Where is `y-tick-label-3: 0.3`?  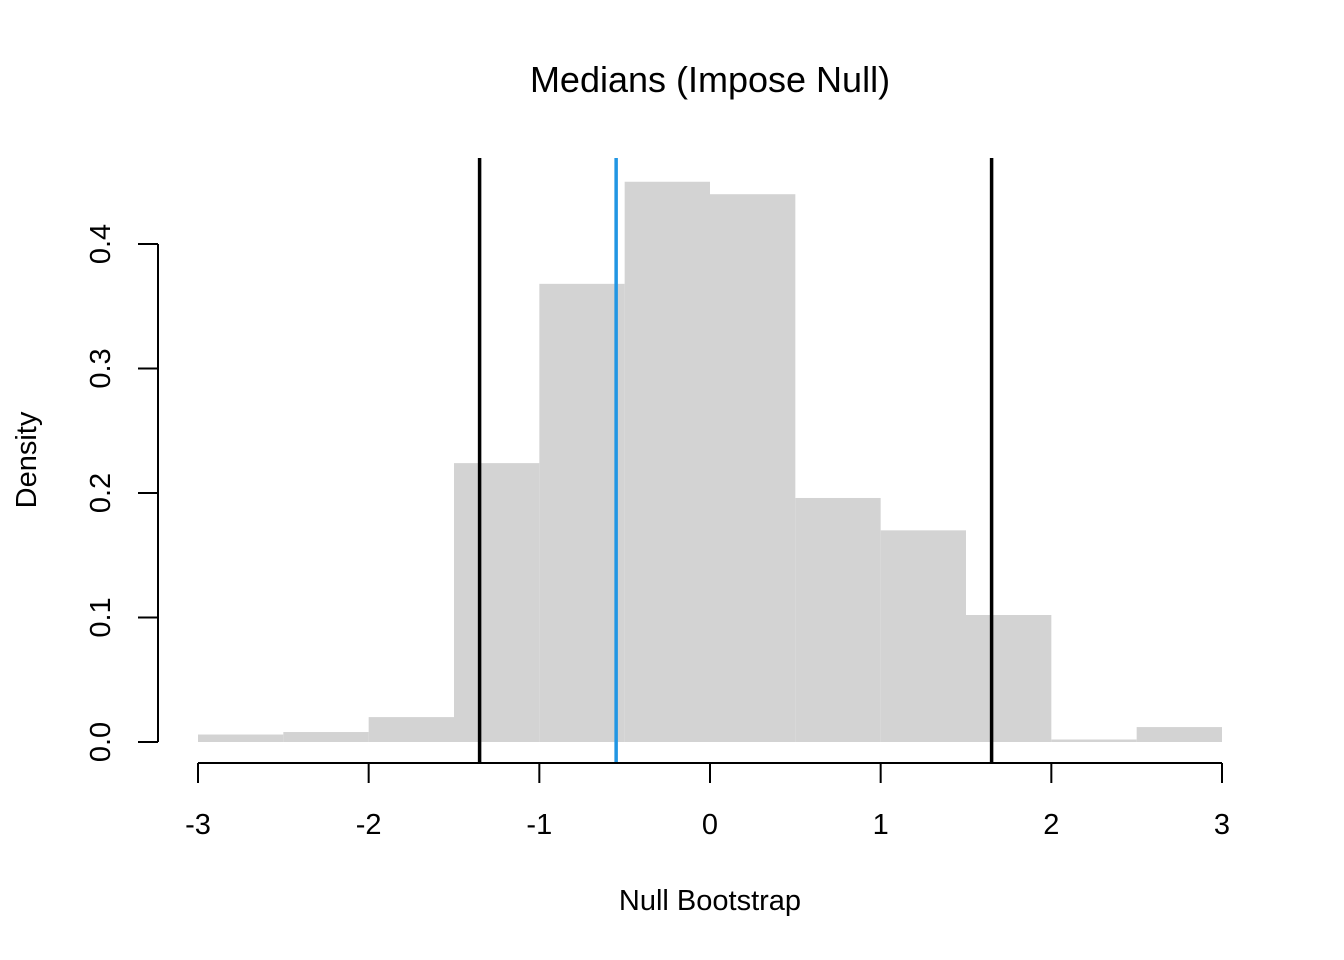 y-tick-label-3: 0.3 is located at coordinates (101, 368).